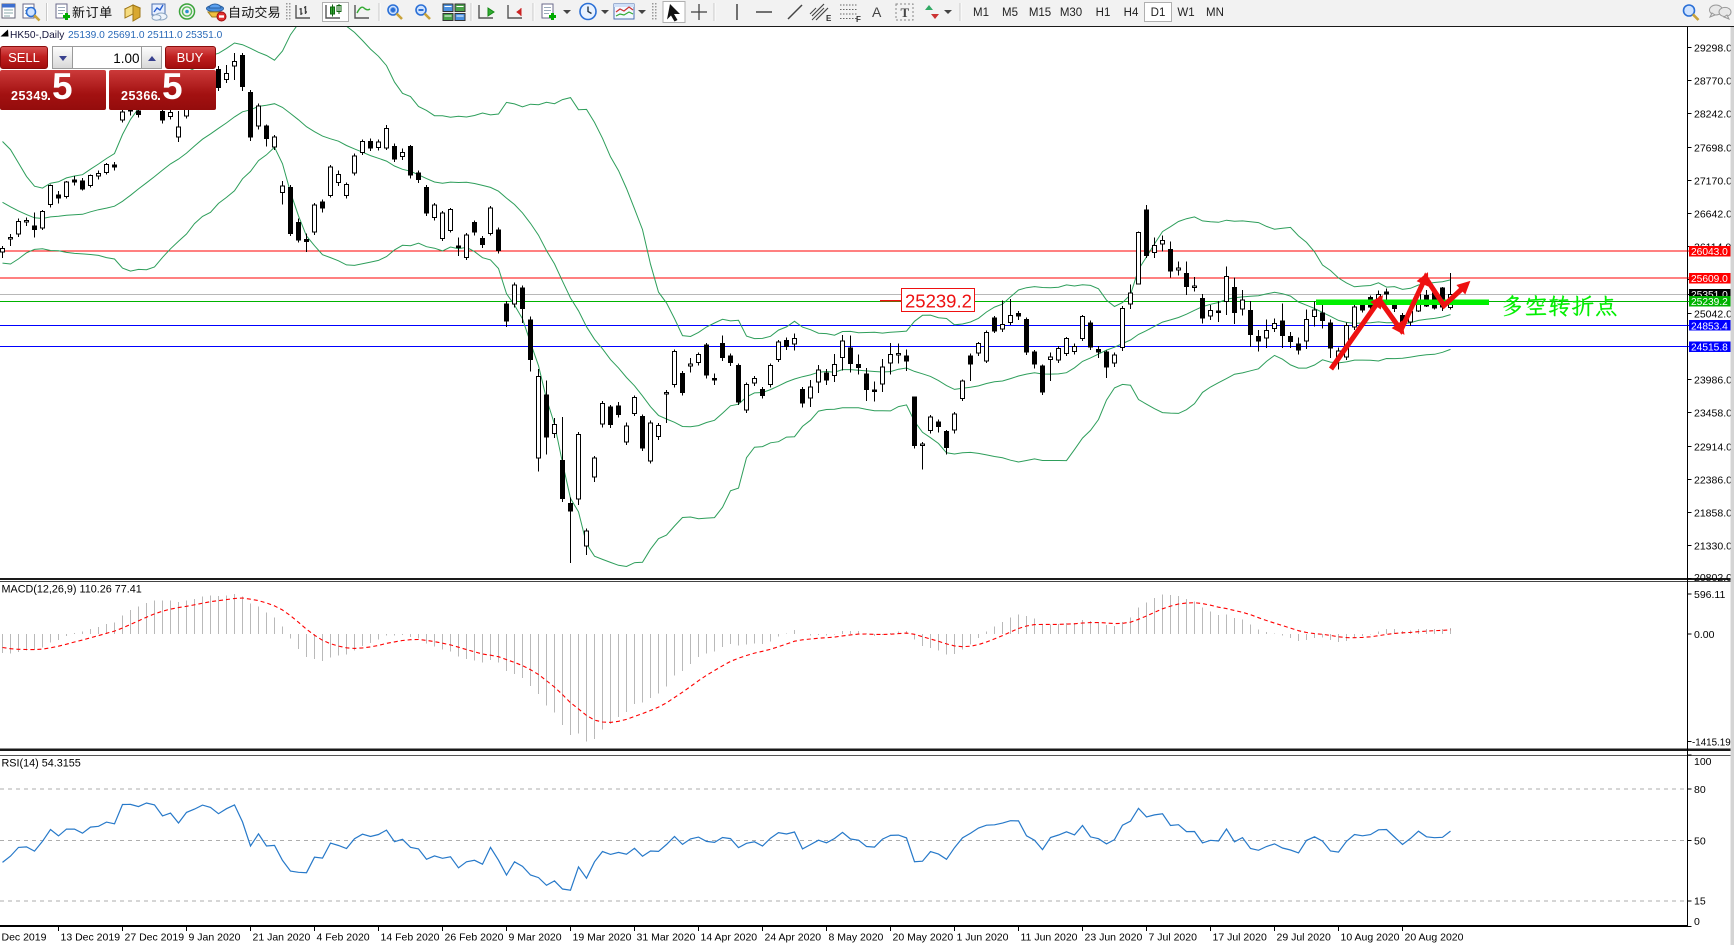 This screenshot has width=1734, height=945. Describe the element at coordinates (983, 938) in the screenshot. I see `svg-text: 1 Jun 2020` at that location.